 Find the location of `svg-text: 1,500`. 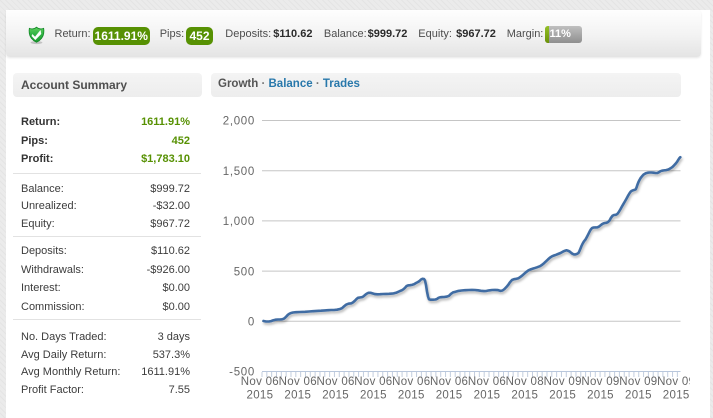

svg-text: 1,500 is located at coordinates (239, 172).